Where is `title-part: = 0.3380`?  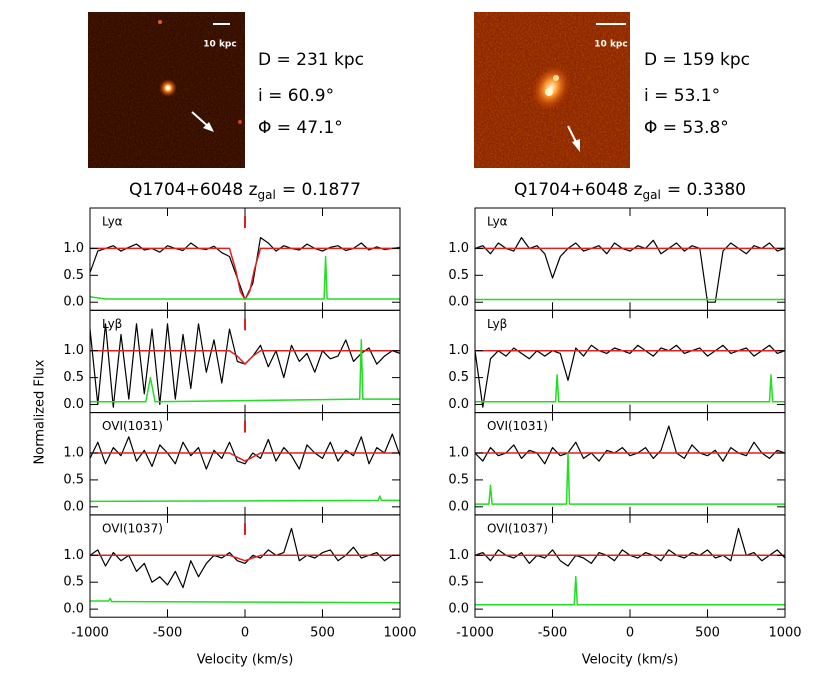 title-part: = 0.3380 is located at coordinates (706, 190).